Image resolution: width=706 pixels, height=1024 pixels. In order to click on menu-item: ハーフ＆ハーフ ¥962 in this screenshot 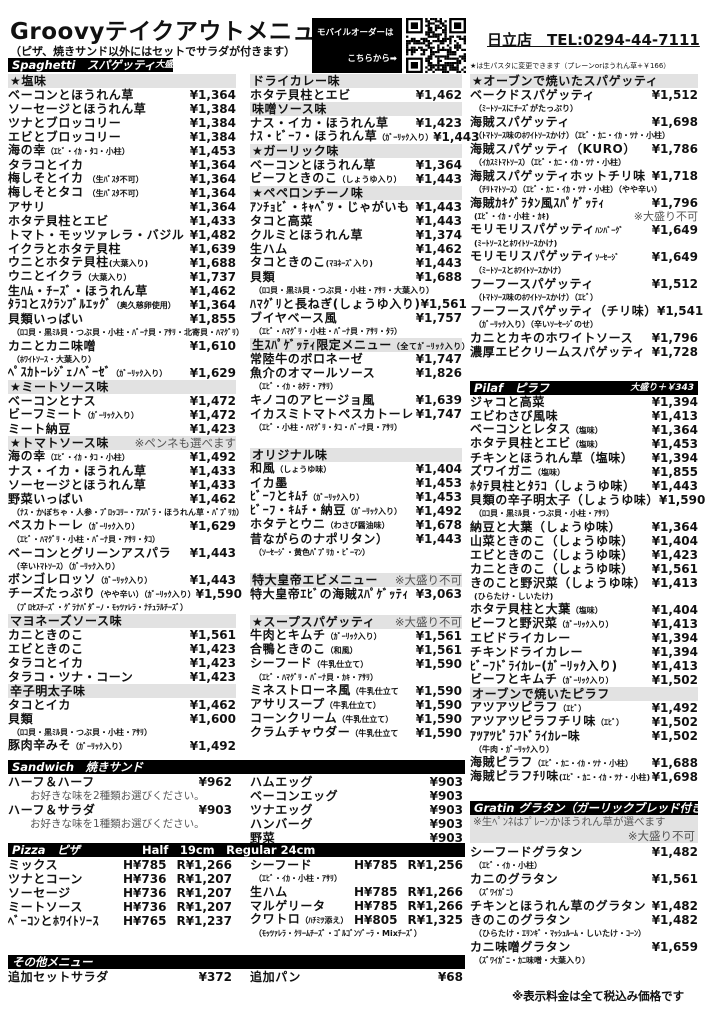, I will do `click(120, 782)`.